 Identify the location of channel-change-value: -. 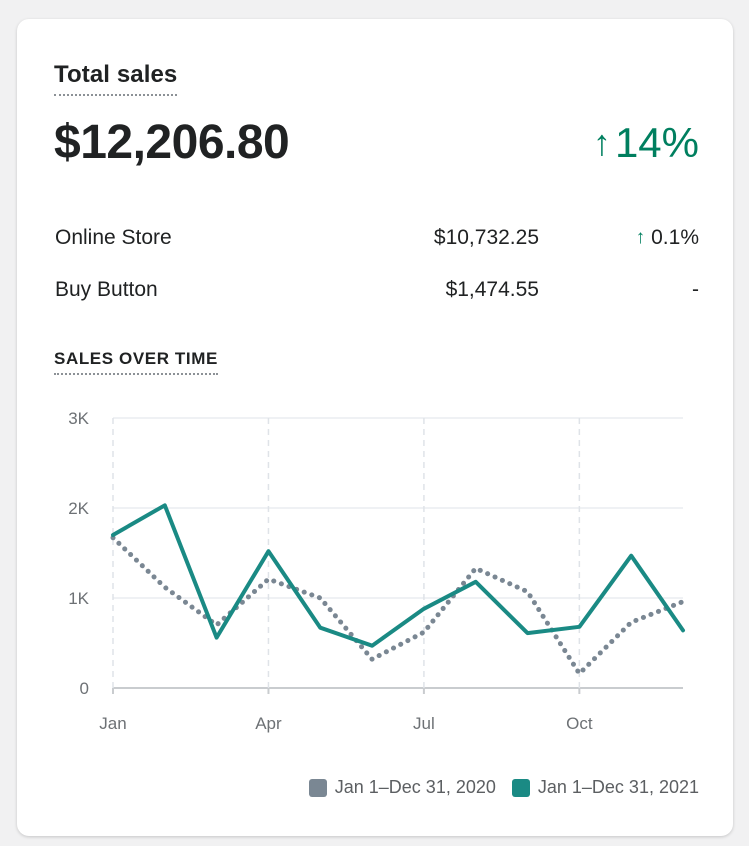
(695, 289).